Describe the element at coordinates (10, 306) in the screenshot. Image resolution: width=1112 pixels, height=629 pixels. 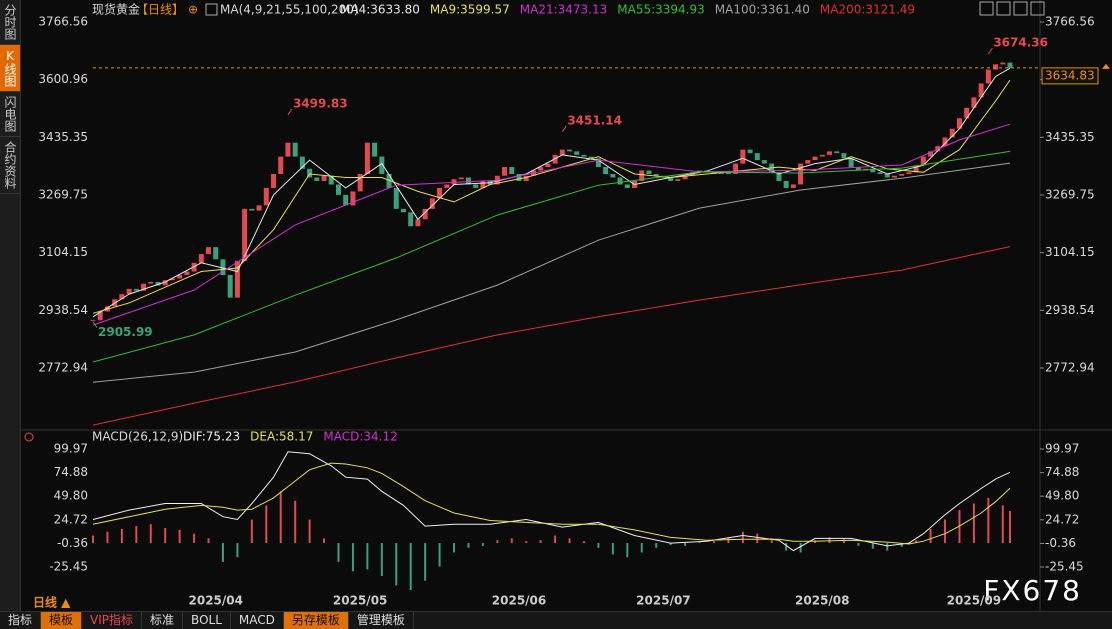
I see `sidebar: 分时图 K线图 闪电图 合约资料` at that location.